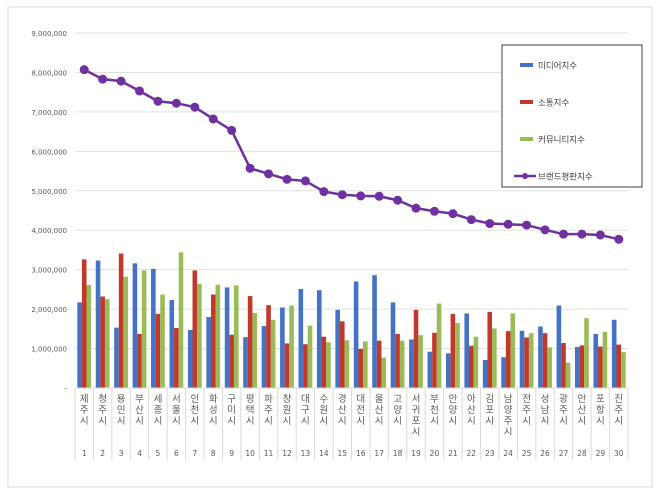 This screenshot has width=660, height=497. What do you see at coordinates (582, 453) in the screenshot?
I see `x-rank-label: 28` at bounding box center [582, 453].